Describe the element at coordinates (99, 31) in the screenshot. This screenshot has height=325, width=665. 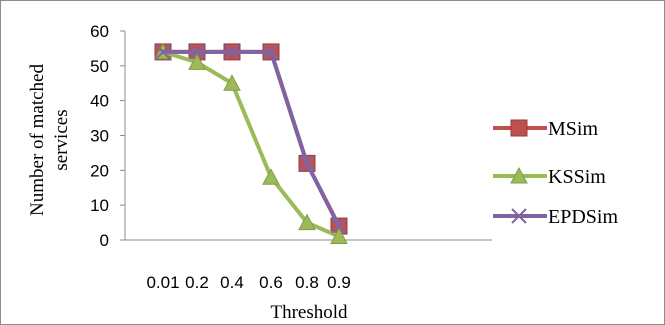
I see `y-tick-label: 60` at that location.